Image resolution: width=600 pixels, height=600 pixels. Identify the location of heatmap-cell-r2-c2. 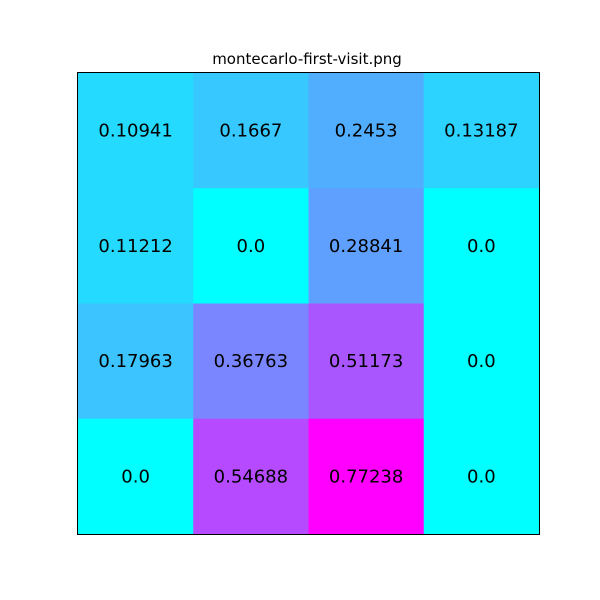
(366, 361).